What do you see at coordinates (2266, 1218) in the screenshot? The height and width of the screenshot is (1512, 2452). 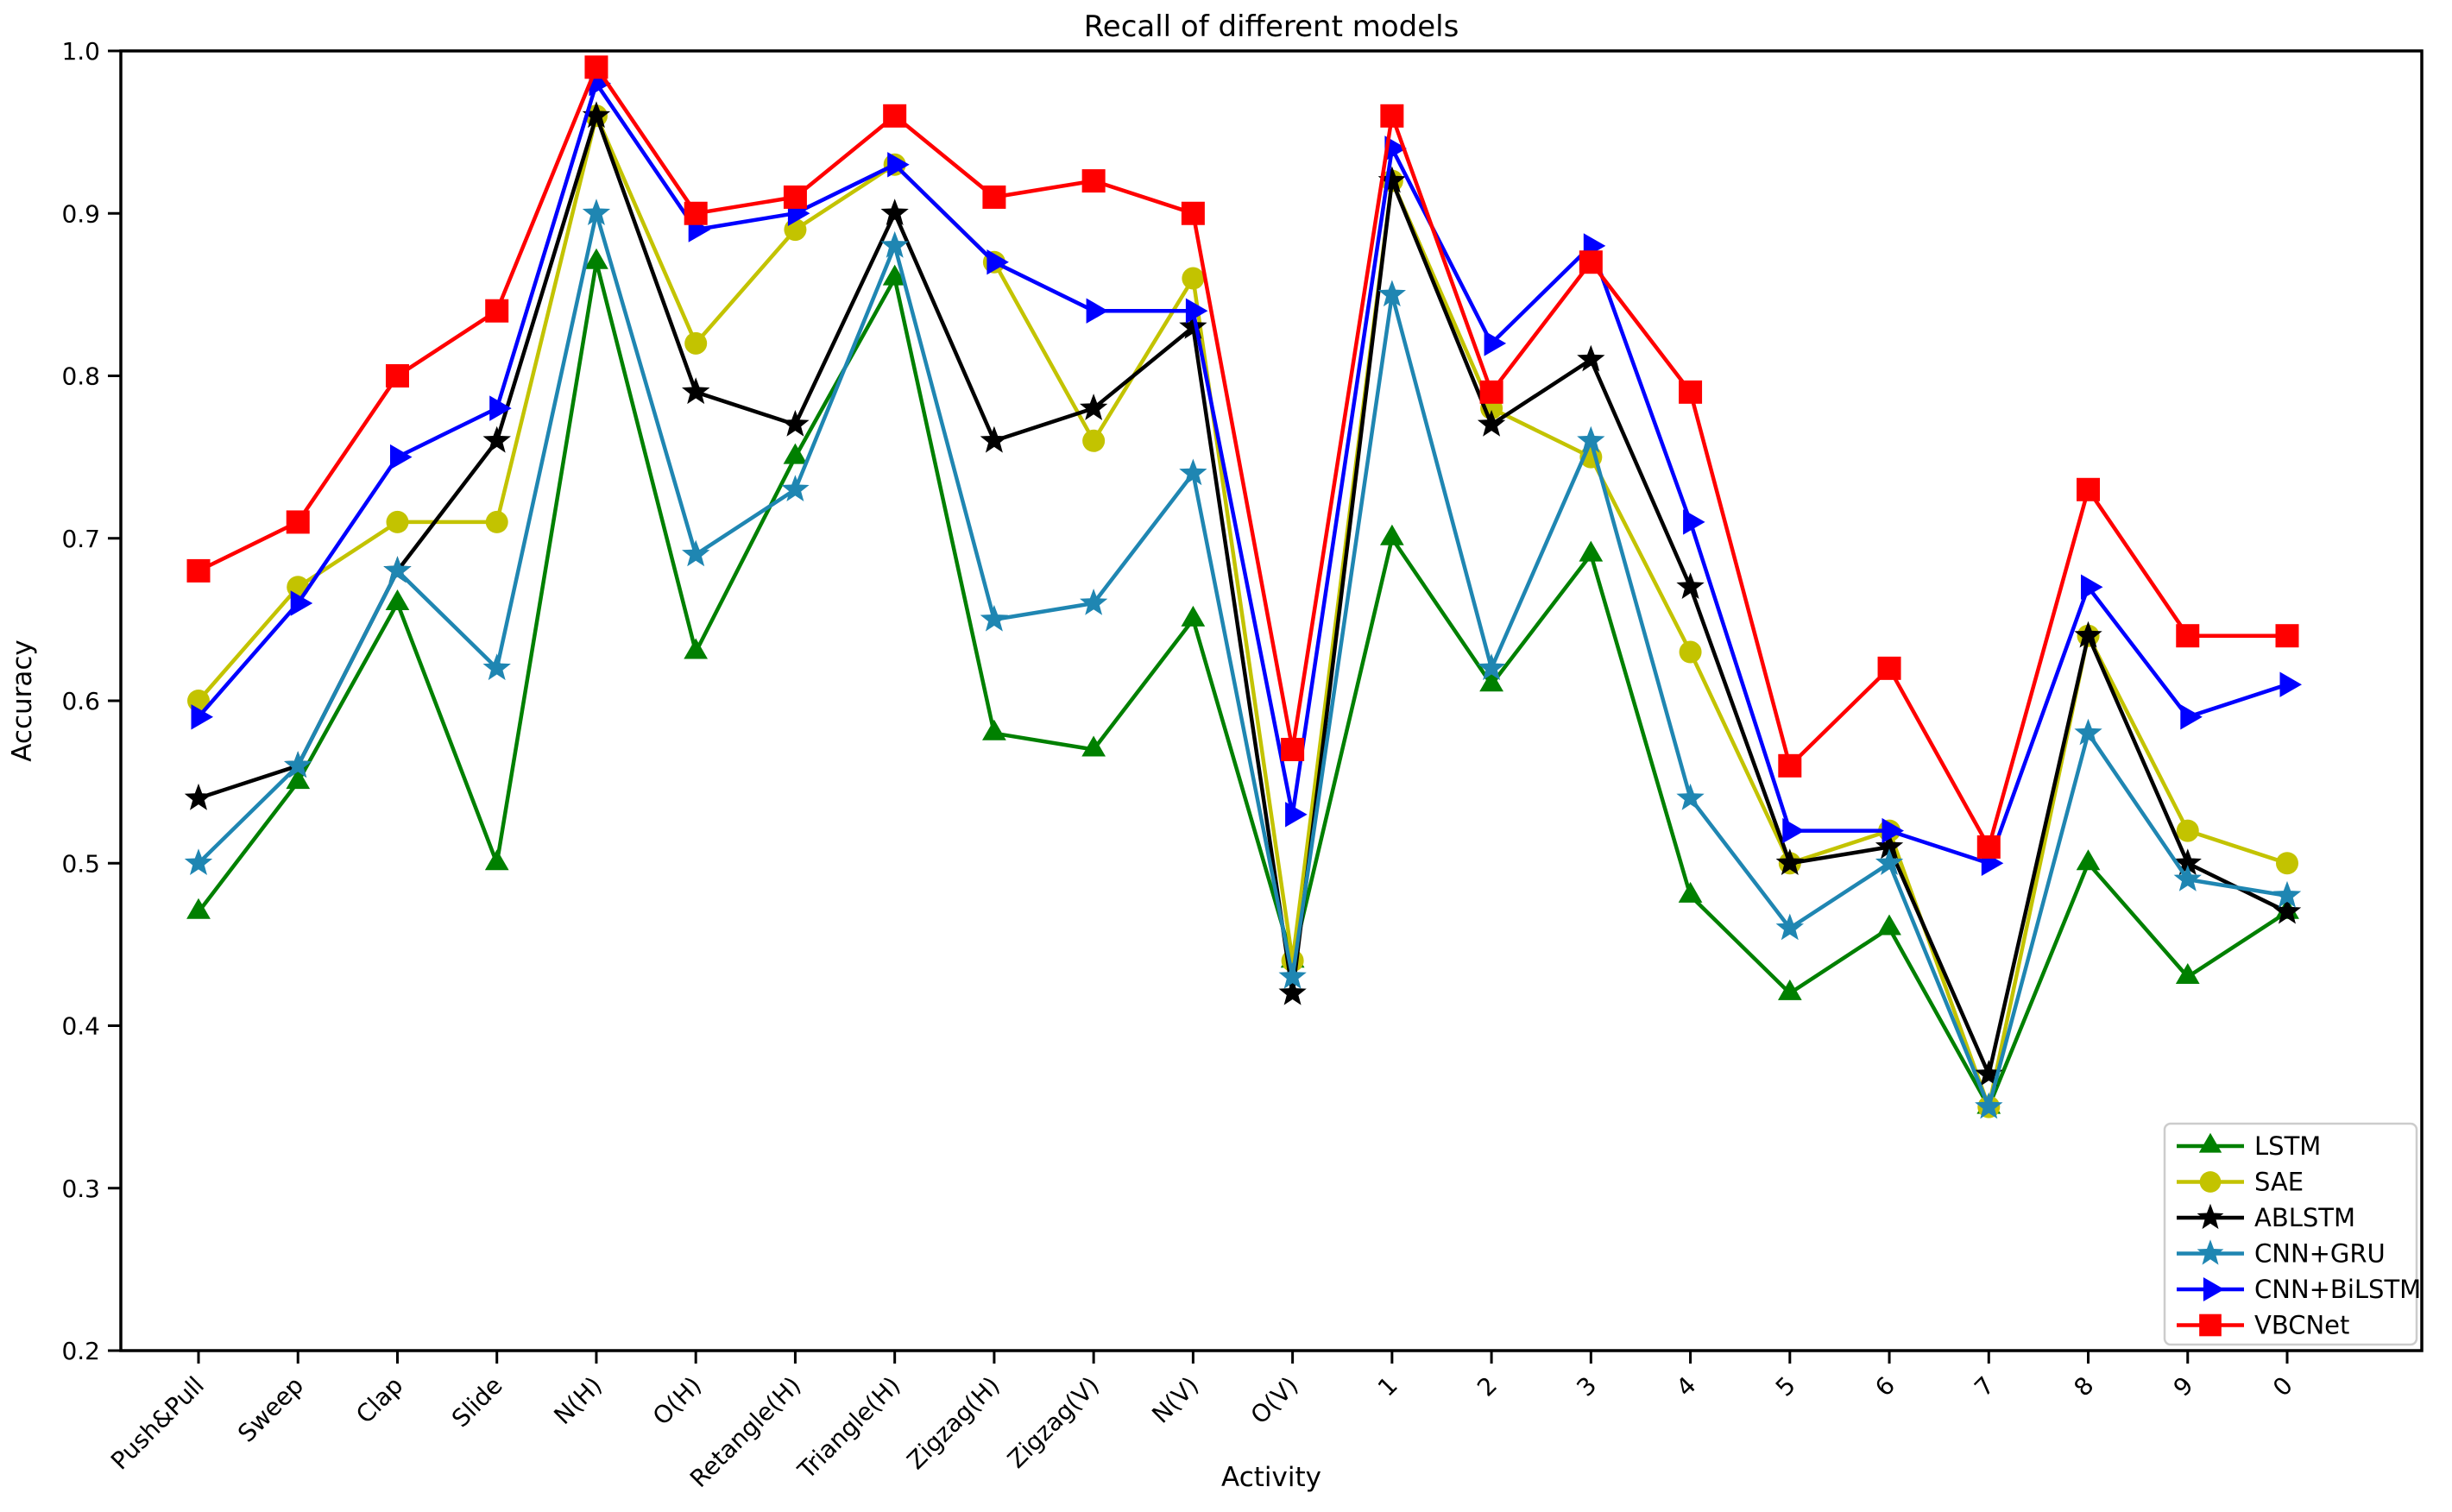 I see `legend-entry-ablstm: ABLSTM` at bounding box center [2266, 1218].